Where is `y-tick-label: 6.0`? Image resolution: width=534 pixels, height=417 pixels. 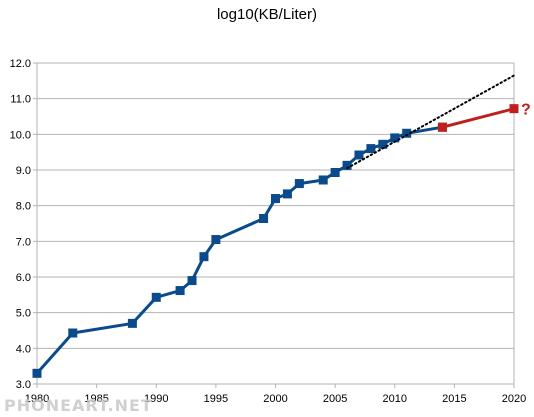
y-tick-label: 6.0 is located at coordinates (23, 278).